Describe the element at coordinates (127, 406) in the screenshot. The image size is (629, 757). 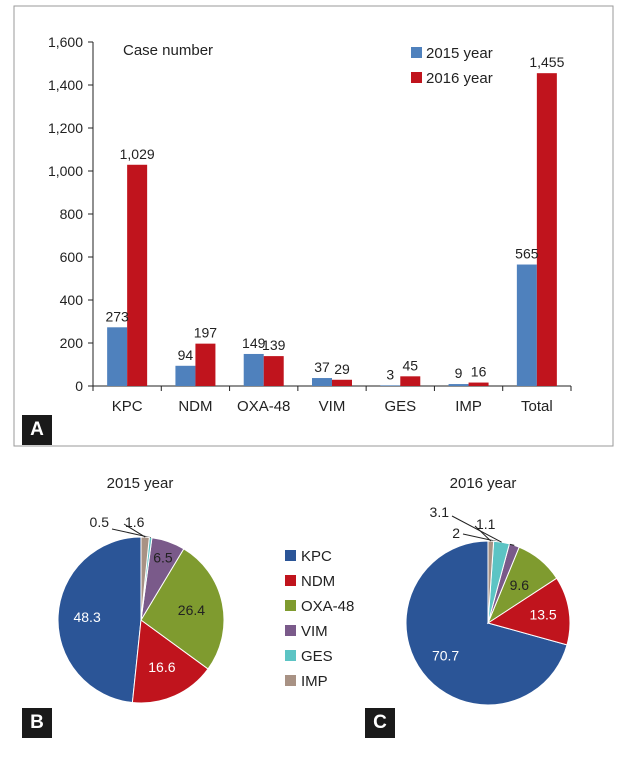
I see `x-tick-label: KPC` at that location.